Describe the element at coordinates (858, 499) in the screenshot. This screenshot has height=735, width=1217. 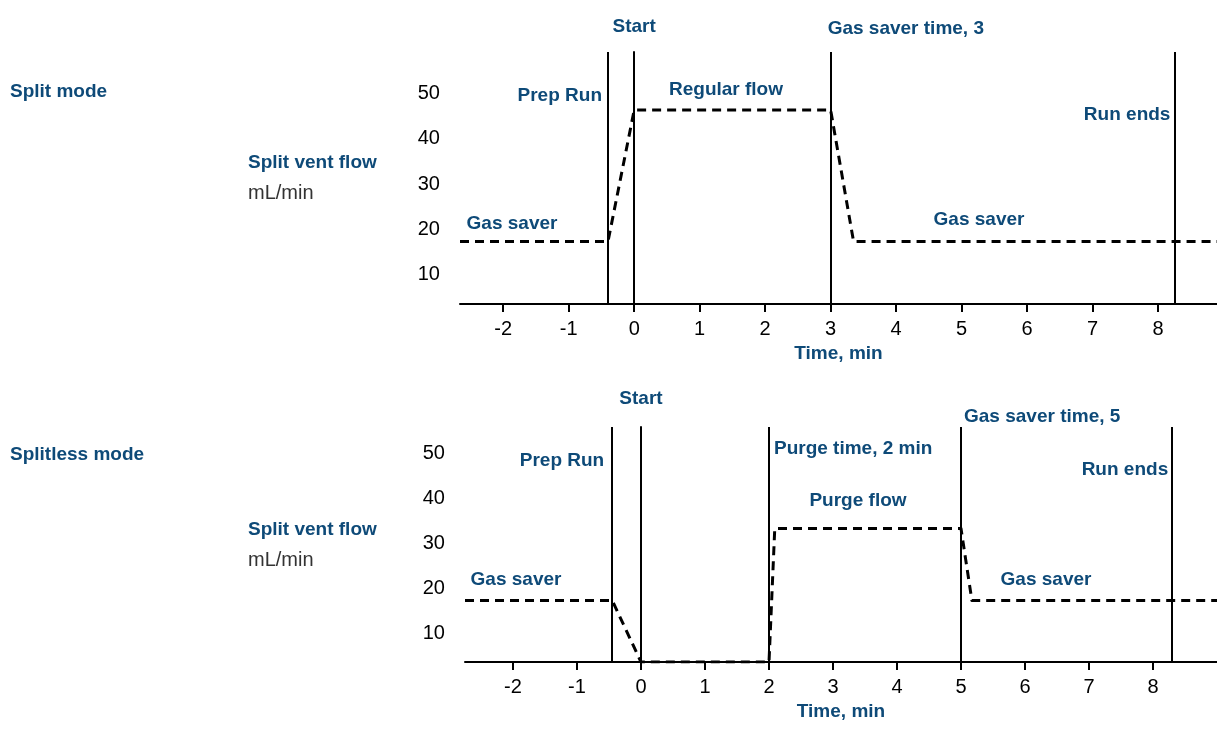
I see `annotation: Purge flow` at that location.